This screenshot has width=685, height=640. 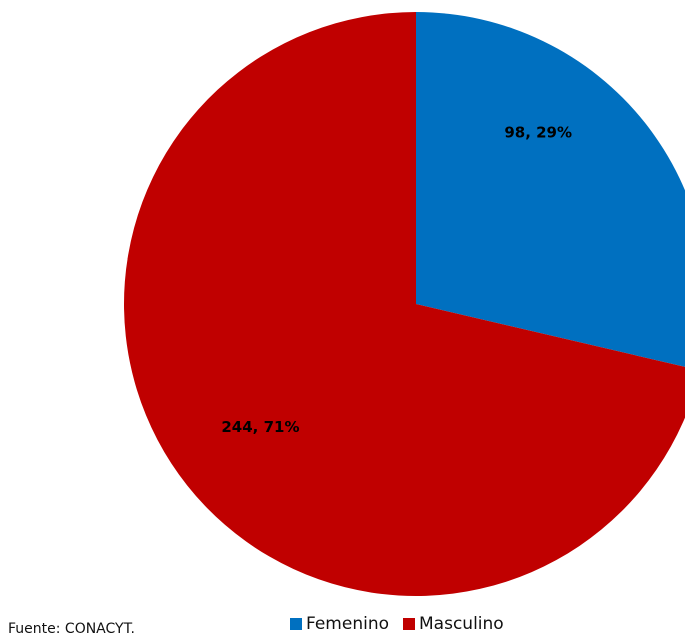 What do you see at coordinates (347, 624) in the screenshot?
I see `legend-label-femenino: Femenino` at bounding box center [347, 624].